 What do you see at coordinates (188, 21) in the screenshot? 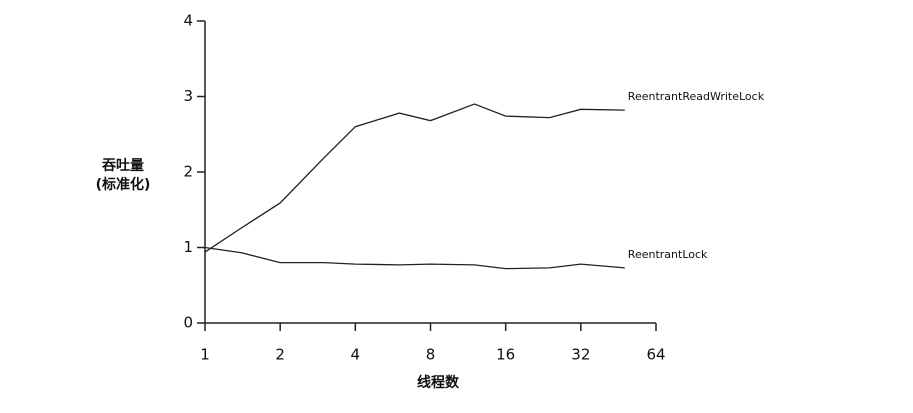
I see `y-tick-label: 4` at bounding box center [188, 21].